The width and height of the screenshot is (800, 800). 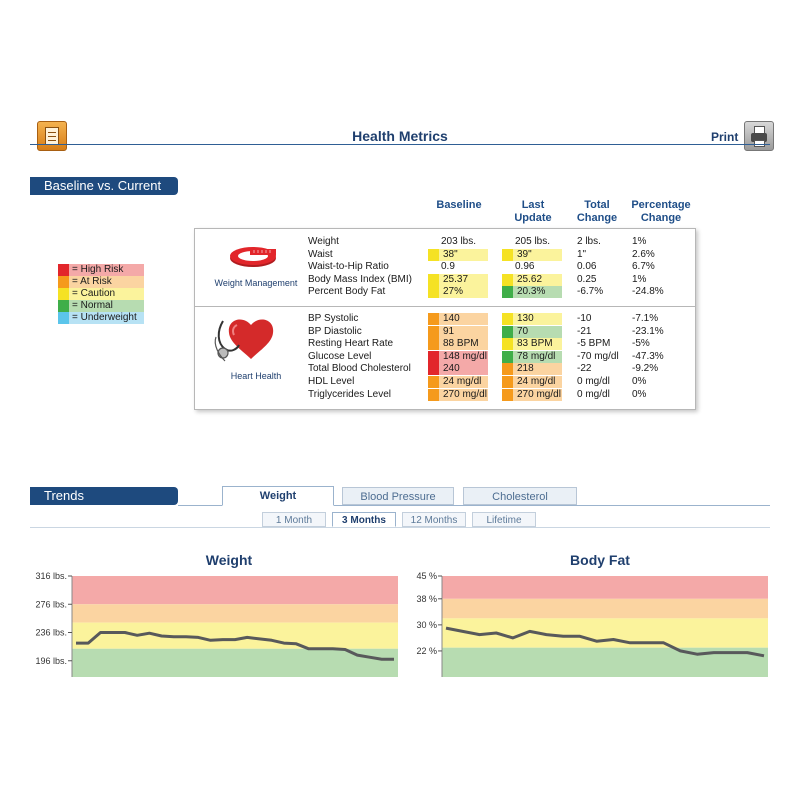 I want to click on range-underline, so click(x=400, y=527).